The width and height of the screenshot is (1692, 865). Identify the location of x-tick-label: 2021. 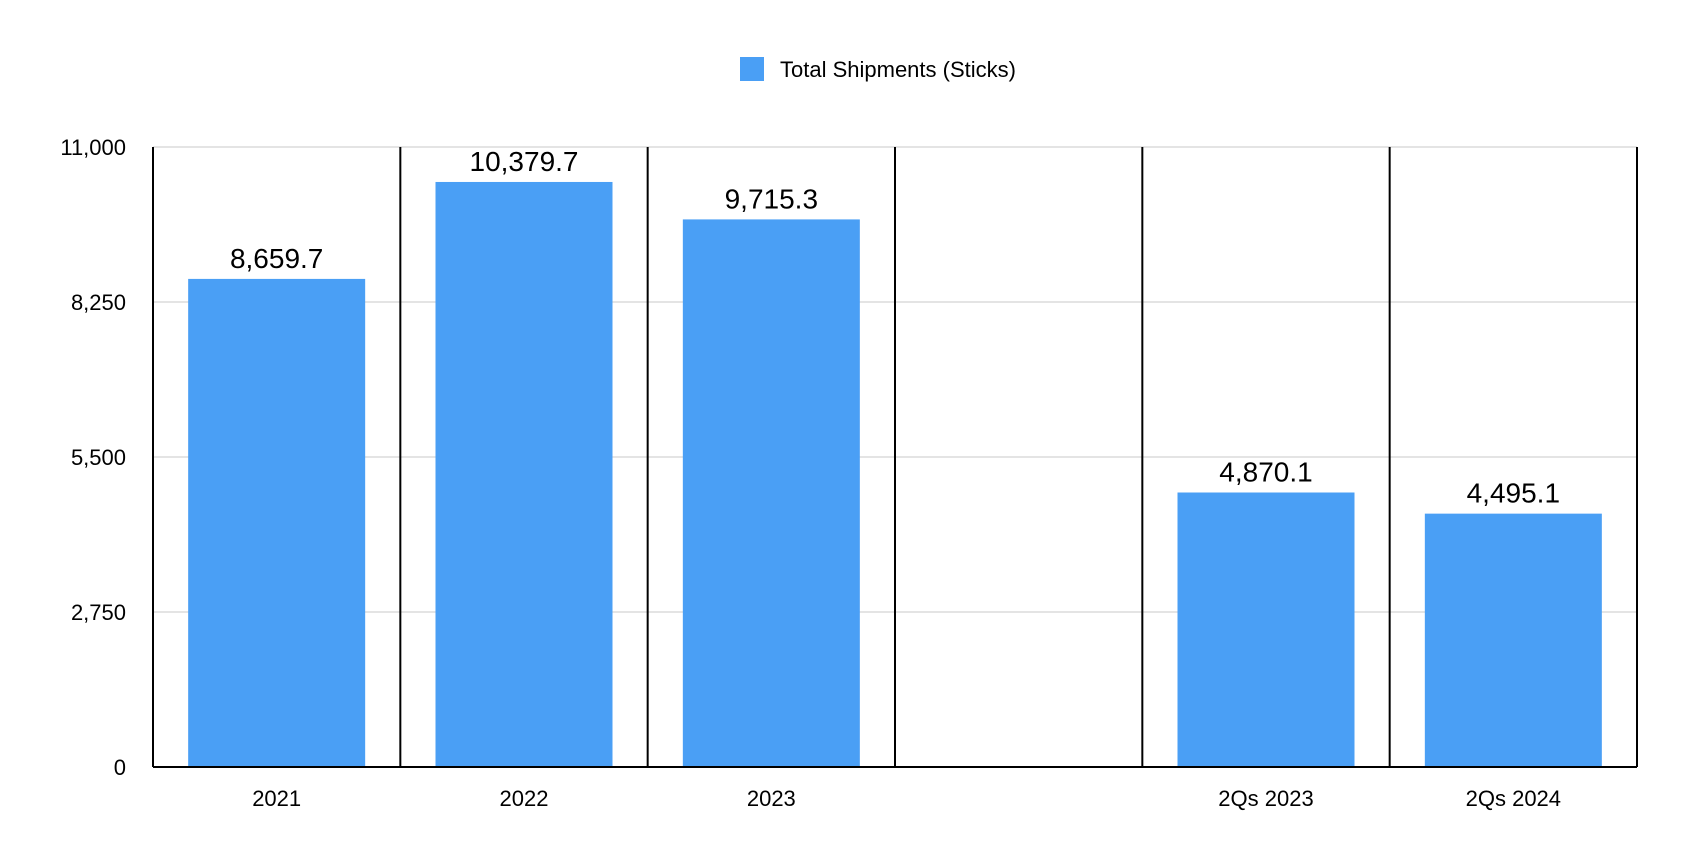
(276, 798).